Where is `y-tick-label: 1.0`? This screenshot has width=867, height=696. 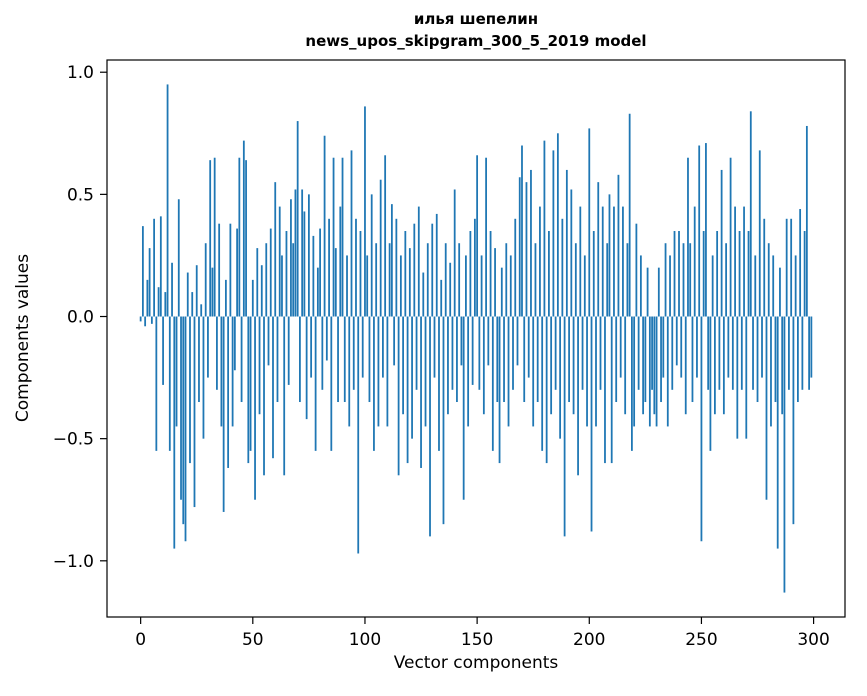 y-tick-label: 1.0 is located at coordinates (80, 73).